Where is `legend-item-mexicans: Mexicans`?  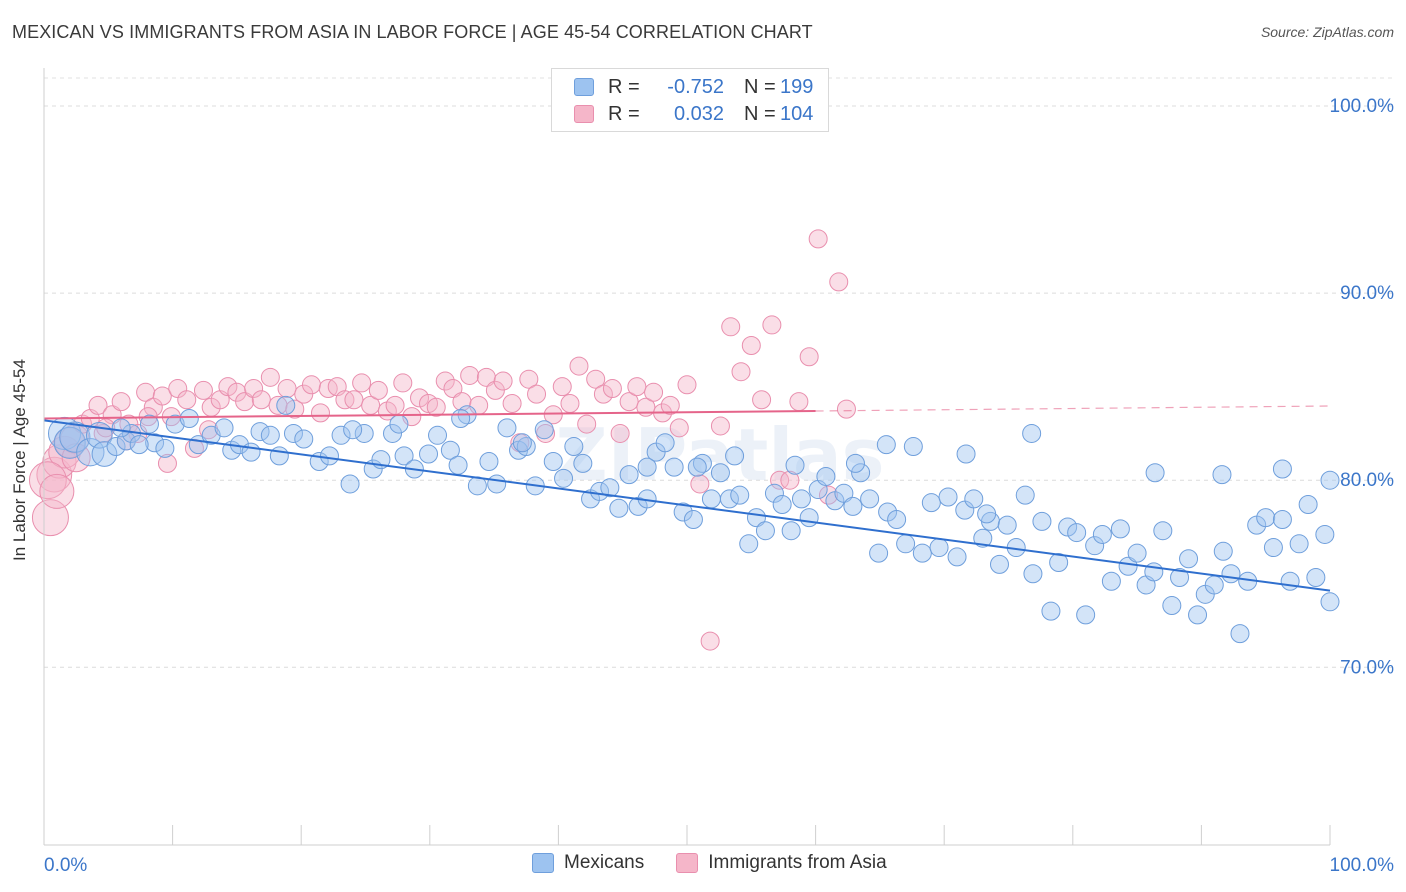 legend-item-mexicans: Mexicans is located at coordinates (588, 863).